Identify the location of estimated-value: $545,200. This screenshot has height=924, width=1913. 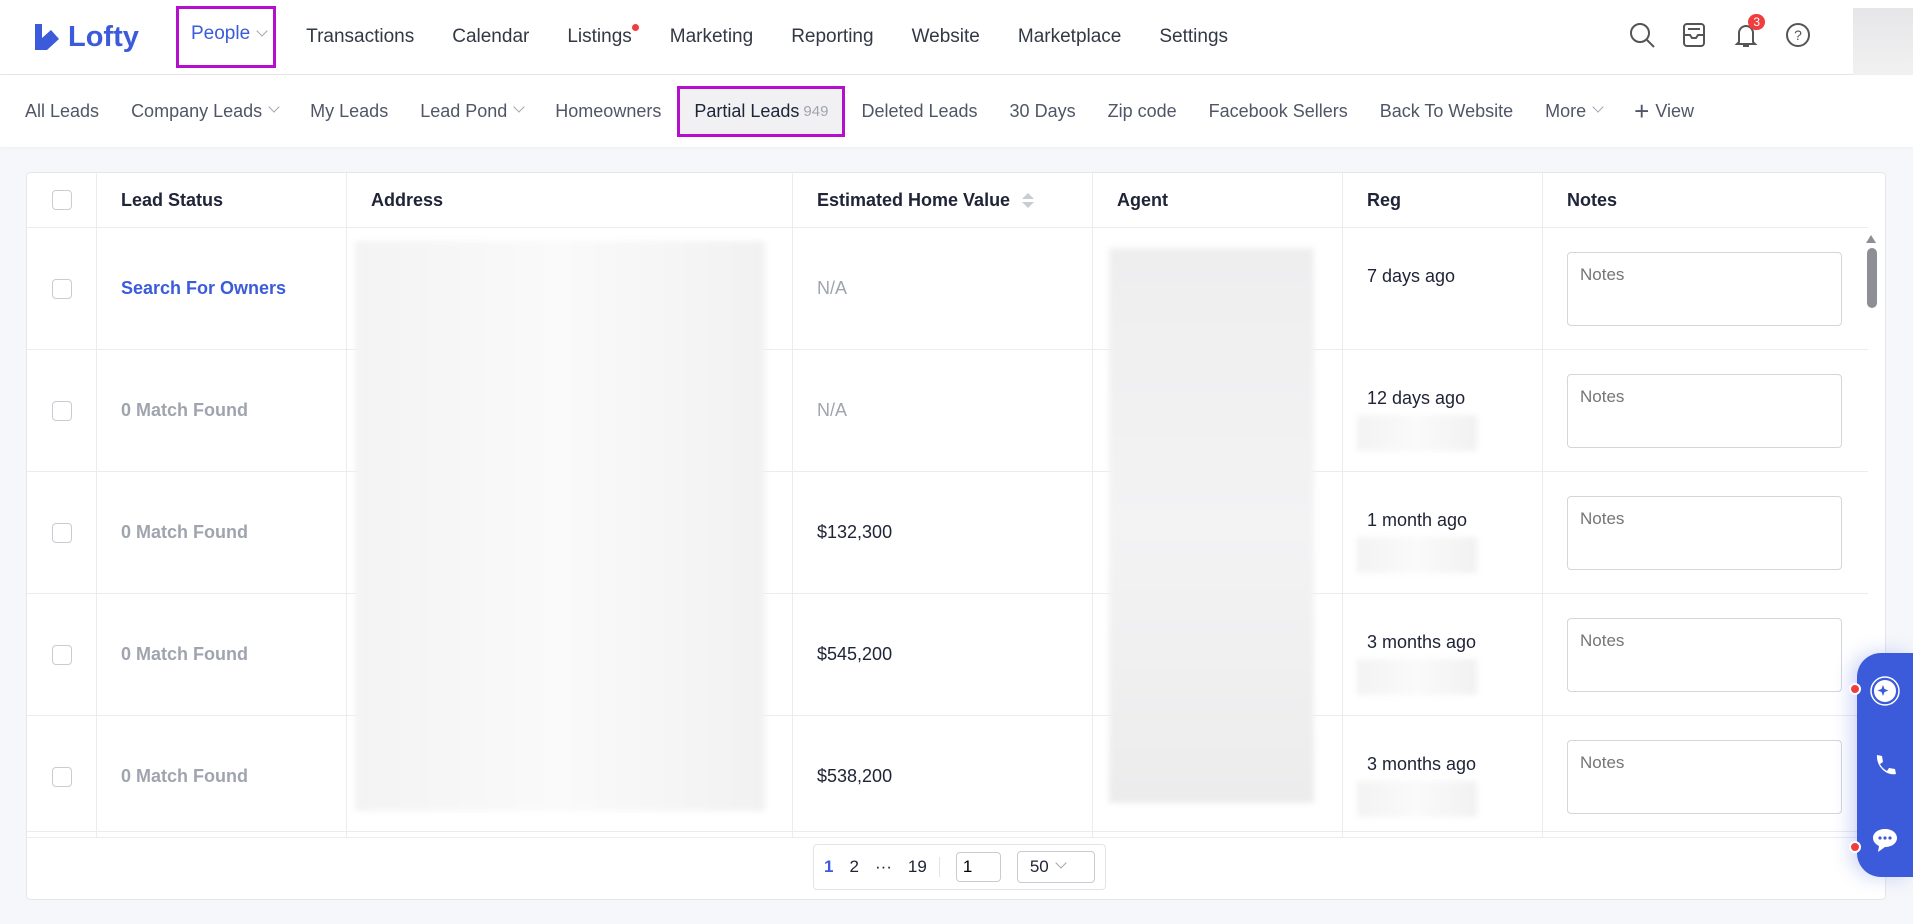
(855, 654).